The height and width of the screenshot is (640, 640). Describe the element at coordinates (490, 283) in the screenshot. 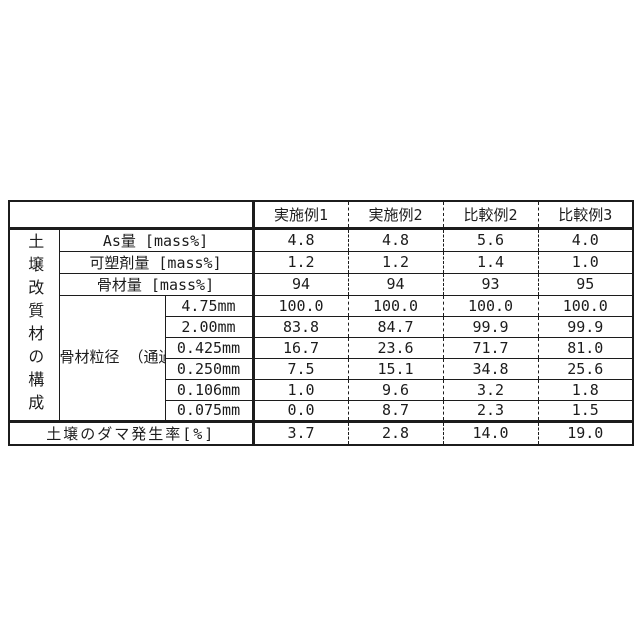

I see `value-cell: 93` at that location.